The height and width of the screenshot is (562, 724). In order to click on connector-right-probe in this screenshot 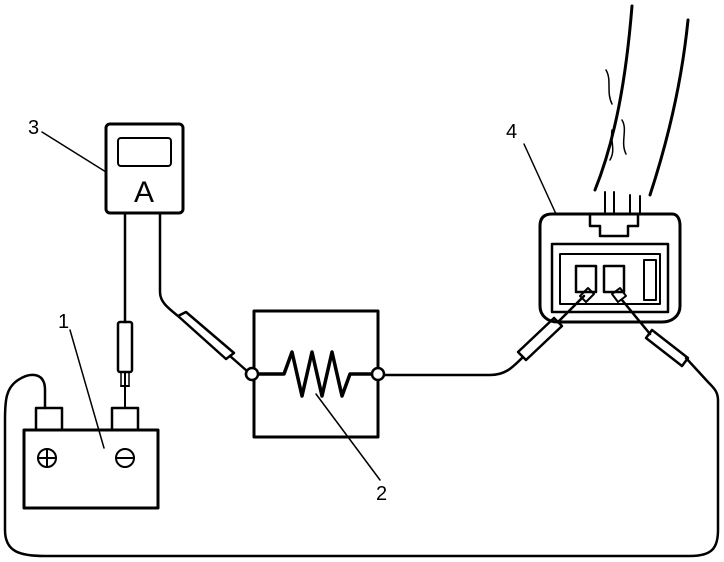, I will do `click(650, 327)`.